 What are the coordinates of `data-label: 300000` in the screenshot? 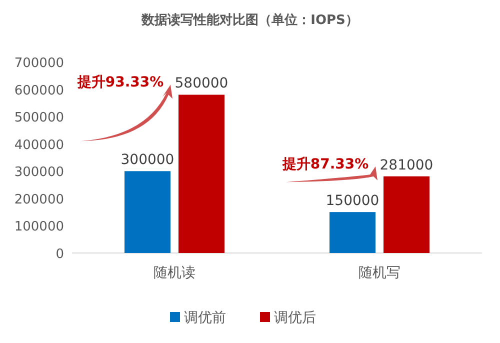 It's located at (147, 160).